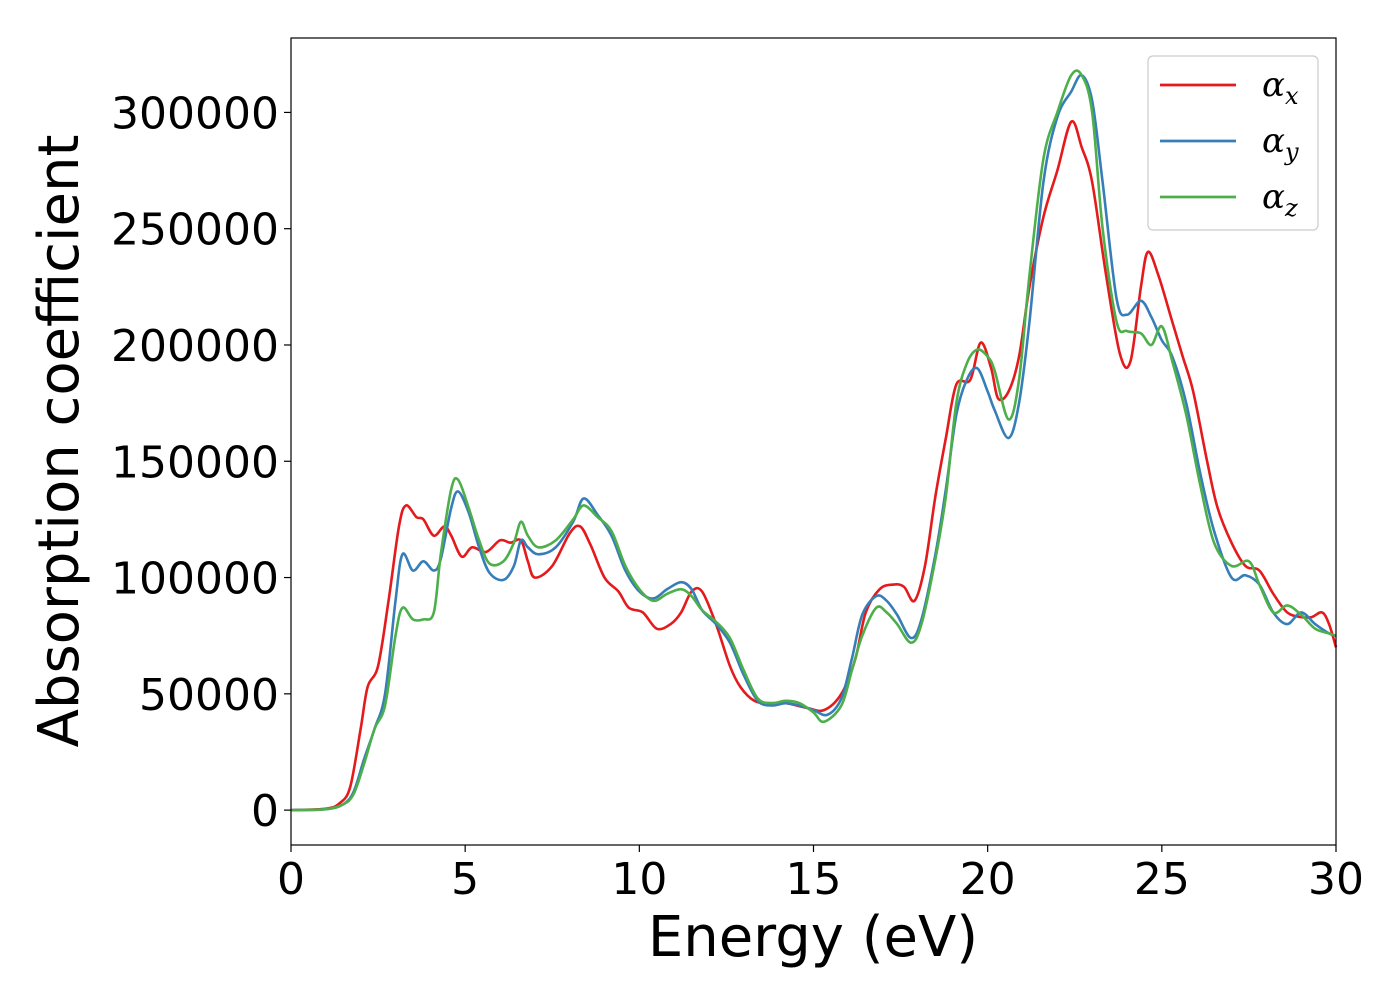 The width and height of the screenshot is (1400, 1000). Describe the element at coordinates (1336, 879) in the screenshot. I see `x-tick-label: 30` at that location.